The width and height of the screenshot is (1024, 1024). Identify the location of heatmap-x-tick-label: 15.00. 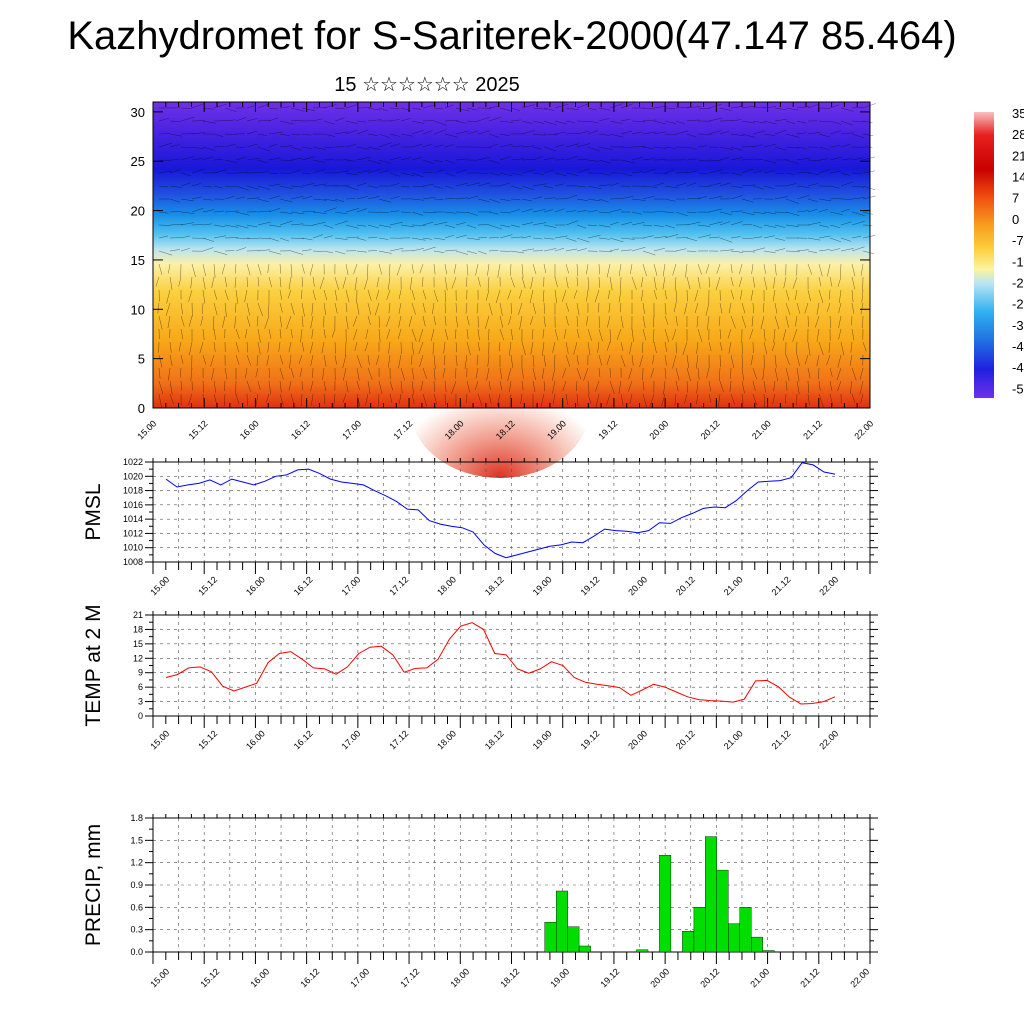
(146, 429).